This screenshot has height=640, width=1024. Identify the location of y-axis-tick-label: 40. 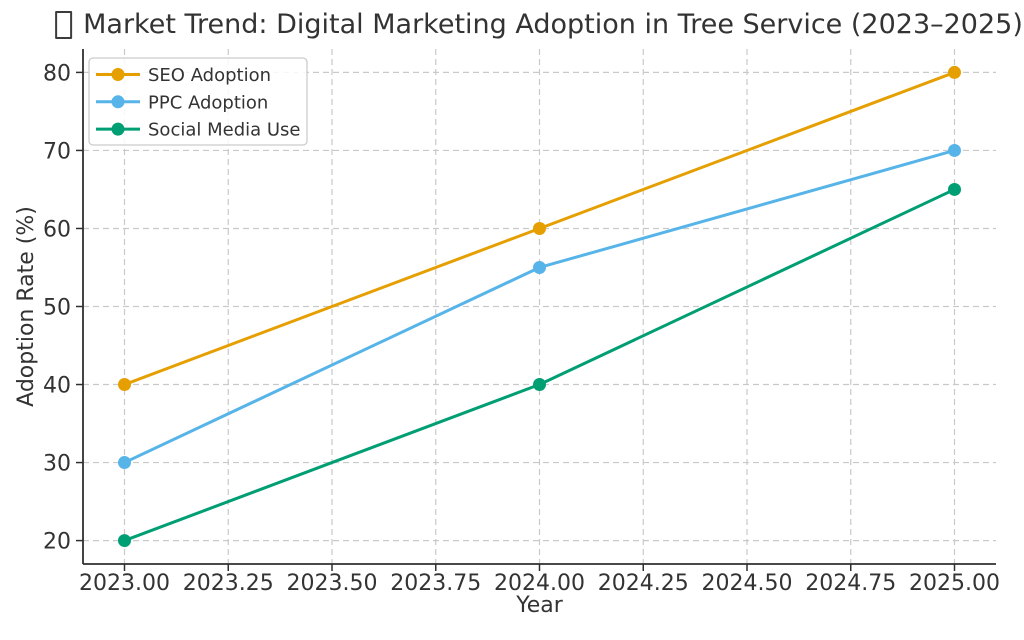
(57, 386).